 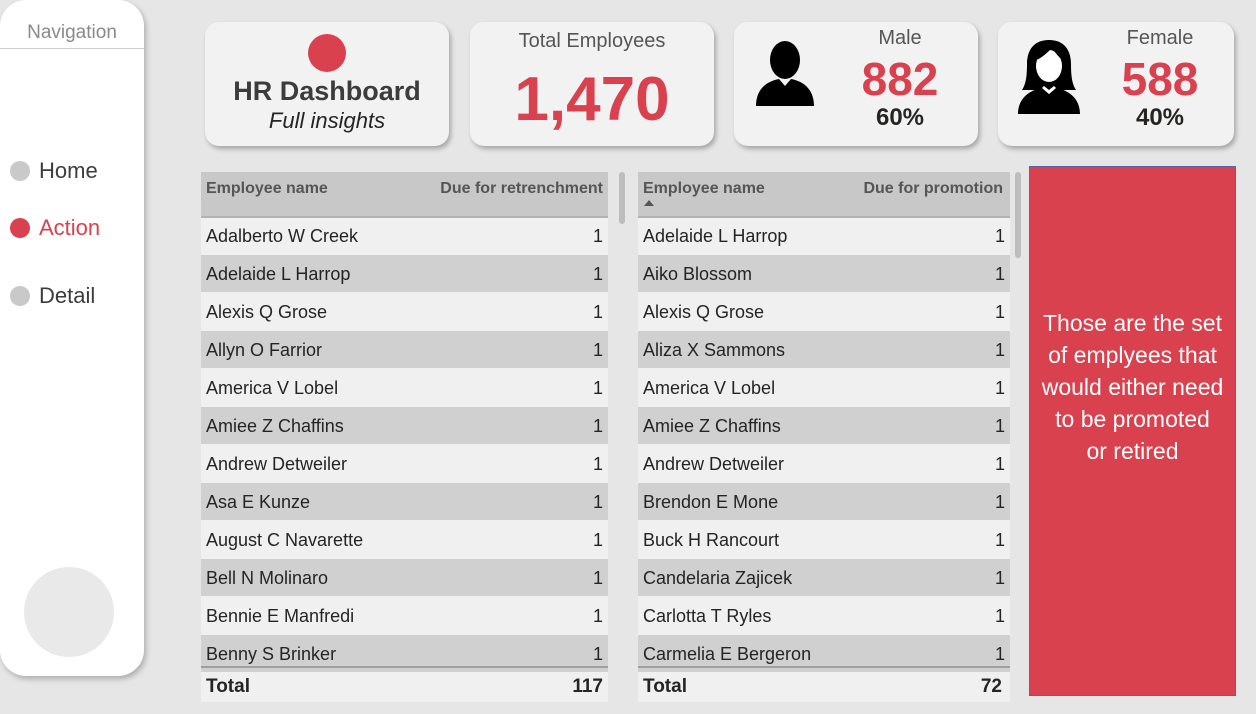 I want to click on nav-item-action: Action, so click(x=55, y=228).